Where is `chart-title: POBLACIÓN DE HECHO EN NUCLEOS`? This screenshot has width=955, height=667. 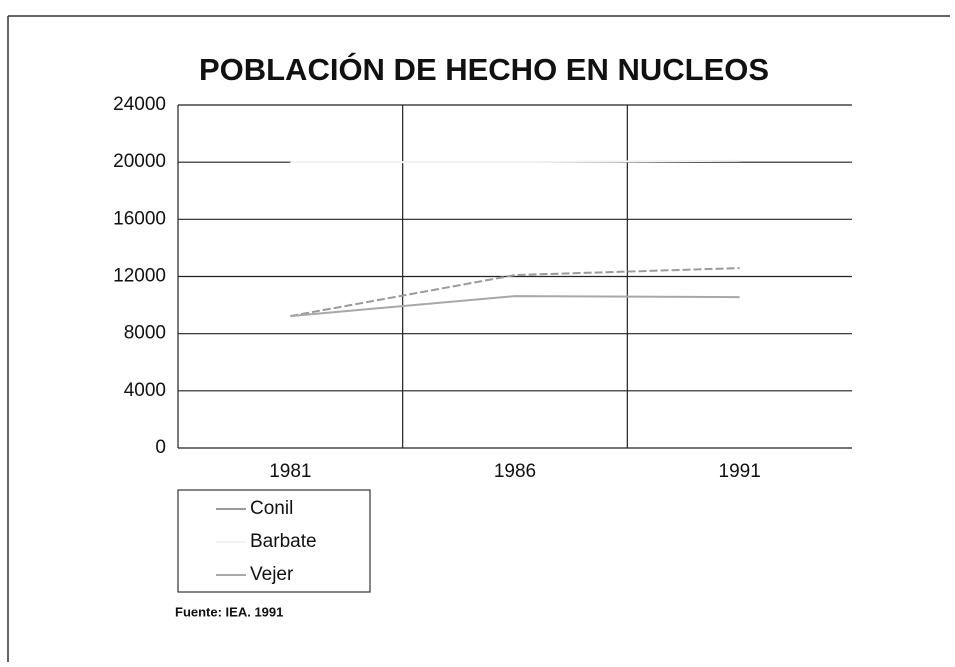
chart-title: POBLACIÓN DE HECHO EN NUCLEOS is located at coordinates (484, 69).